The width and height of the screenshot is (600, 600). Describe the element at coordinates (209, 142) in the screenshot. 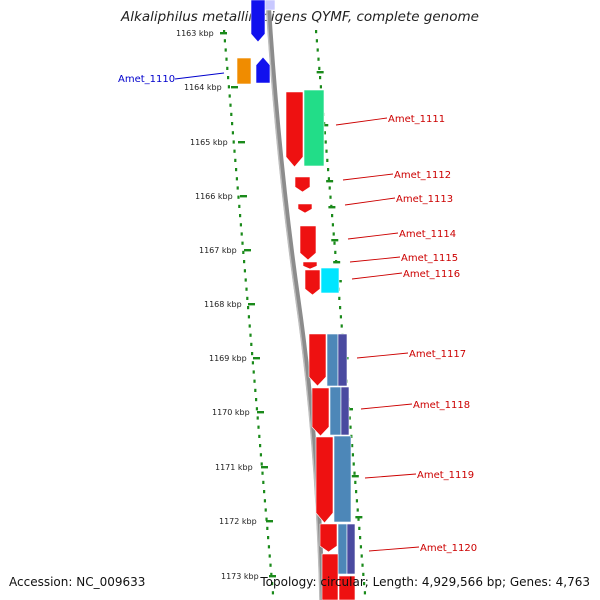

I see `kbp-tick-label: 1165 kbp` at that location.